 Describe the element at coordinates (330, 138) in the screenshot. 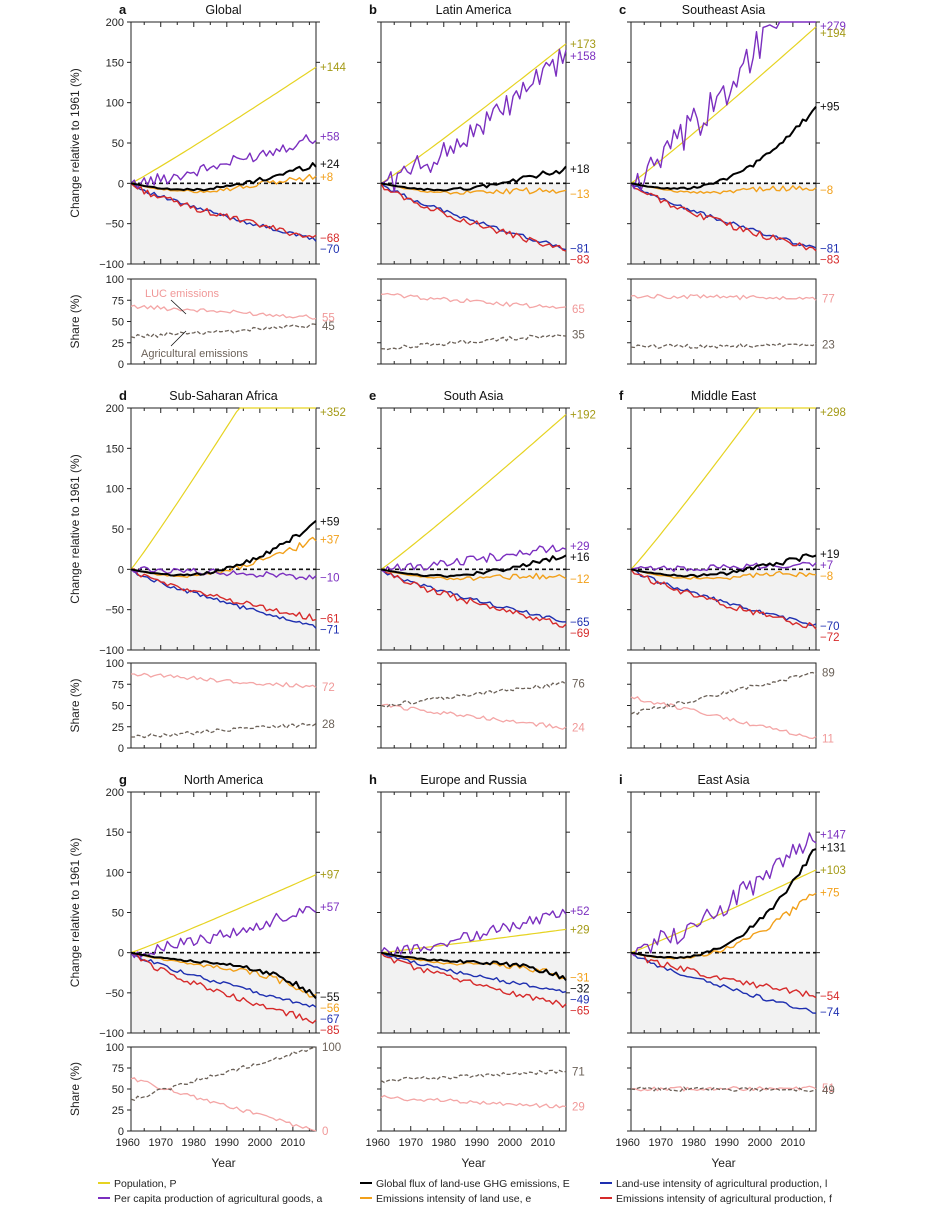

I see `end-label-a-a: +58` at that location.